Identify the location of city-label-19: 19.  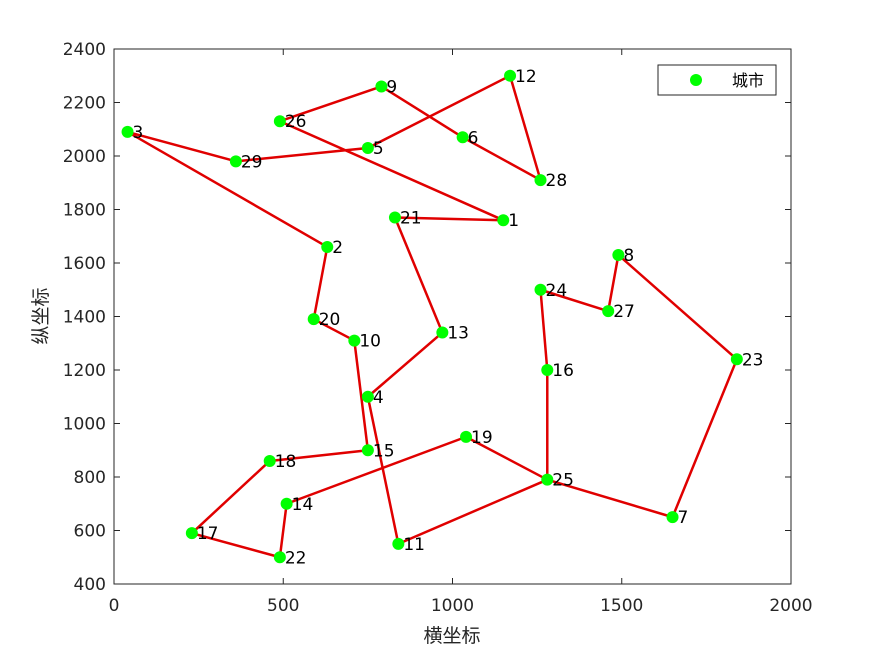
(482, 438).